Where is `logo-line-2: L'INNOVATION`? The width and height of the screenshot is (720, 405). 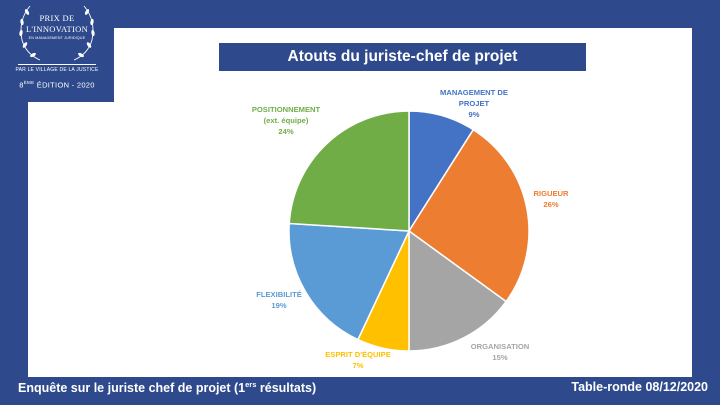 logo-line-2: L'INNOVATION is located at coordinates (57, 29).